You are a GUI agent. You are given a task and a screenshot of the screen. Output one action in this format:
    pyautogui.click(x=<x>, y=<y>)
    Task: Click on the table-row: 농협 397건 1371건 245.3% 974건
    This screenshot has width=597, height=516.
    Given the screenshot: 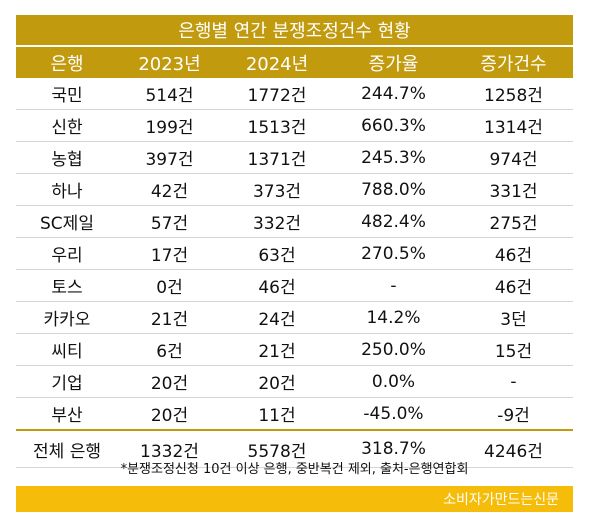 What is the action you would take?
    pyautogui.click(x=294, y=157)
    